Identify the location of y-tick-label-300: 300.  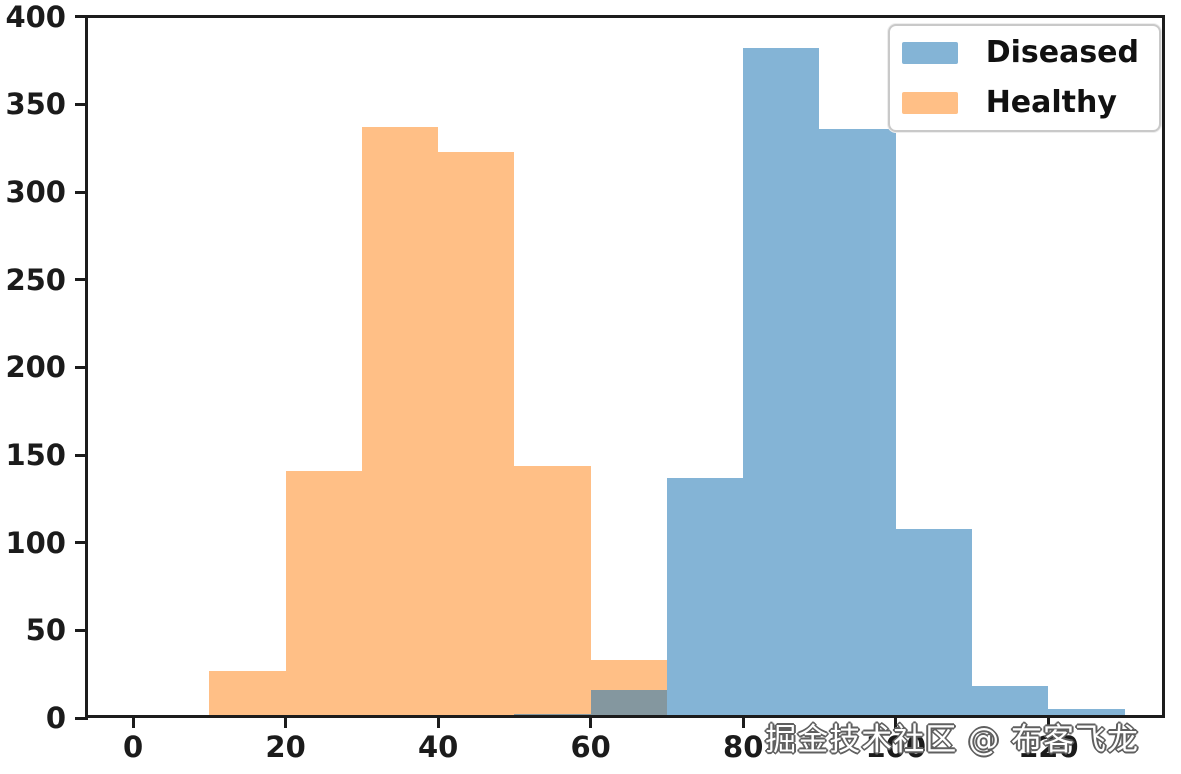
(35, 192).